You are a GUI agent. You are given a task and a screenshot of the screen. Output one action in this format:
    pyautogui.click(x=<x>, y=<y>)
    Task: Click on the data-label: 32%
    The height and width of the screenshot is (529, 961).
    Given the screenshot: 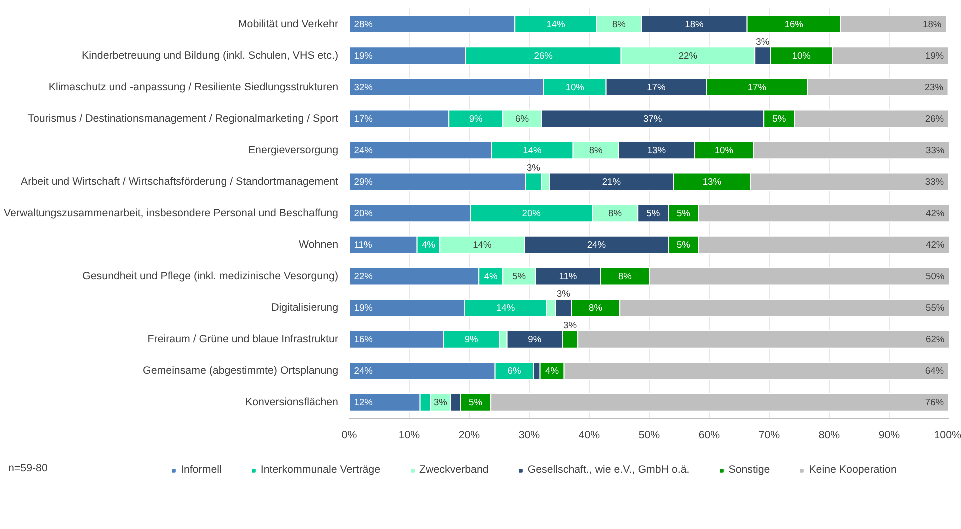 What is the action you would take?
    pyautogui.click(x=363, y=87)
    